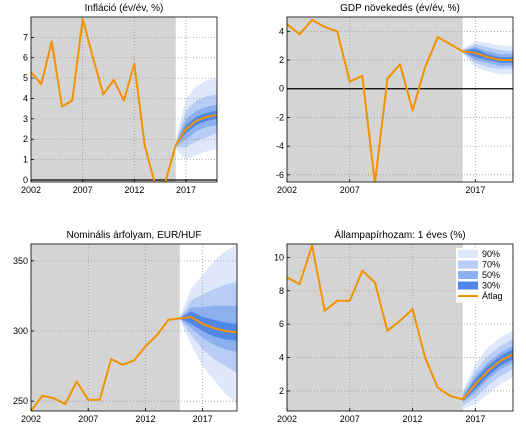 The image size is (526, 435). What do you see at coordinates (399, 234) in the screenshot?
I see `chart-title: Állampapírhozam: 1 éves (%)` at bounding box center [399, 234].